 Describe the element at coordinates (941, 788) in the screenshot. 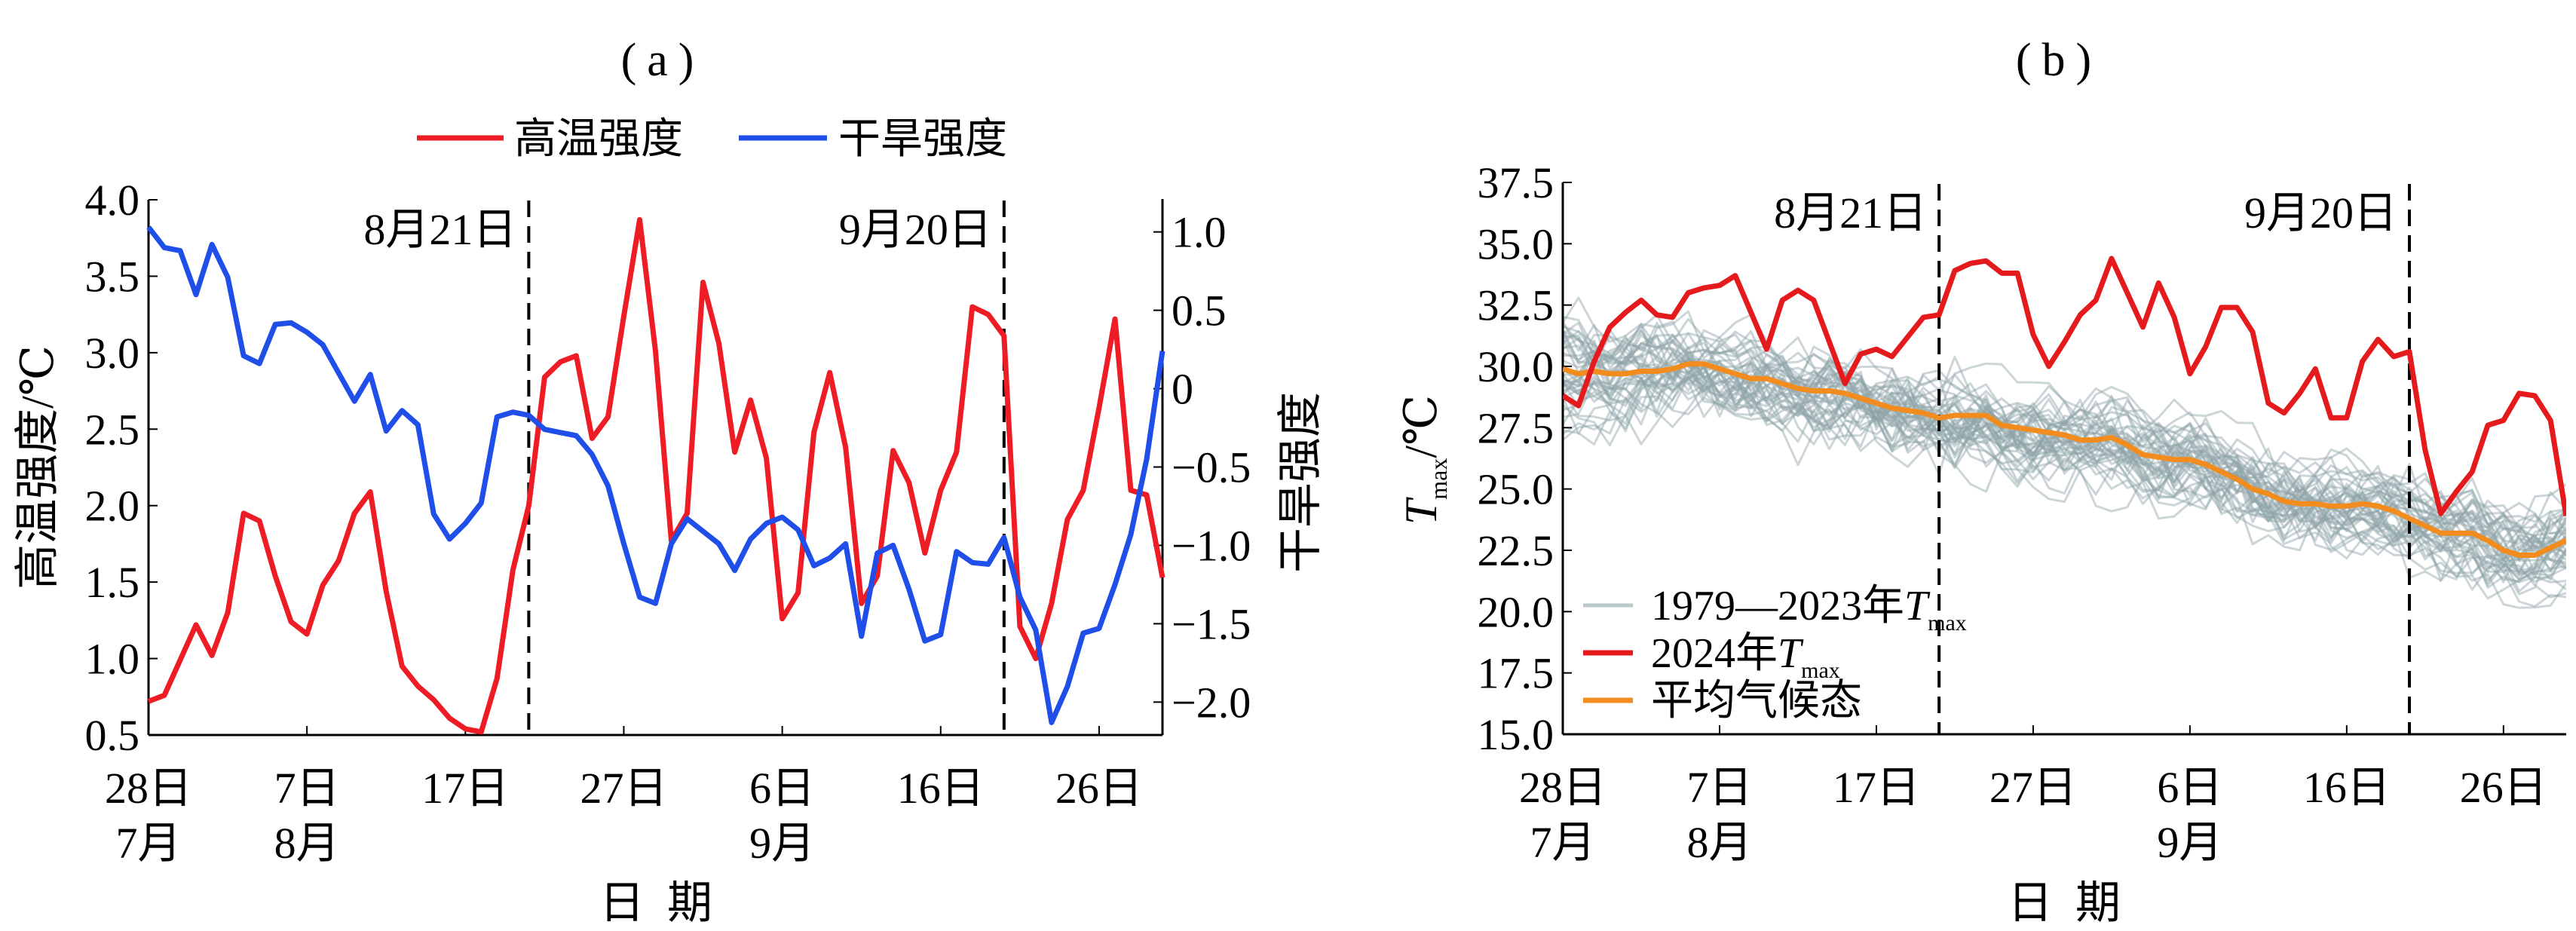

I see `panel-a-x-tick-label: 16日` at that location.